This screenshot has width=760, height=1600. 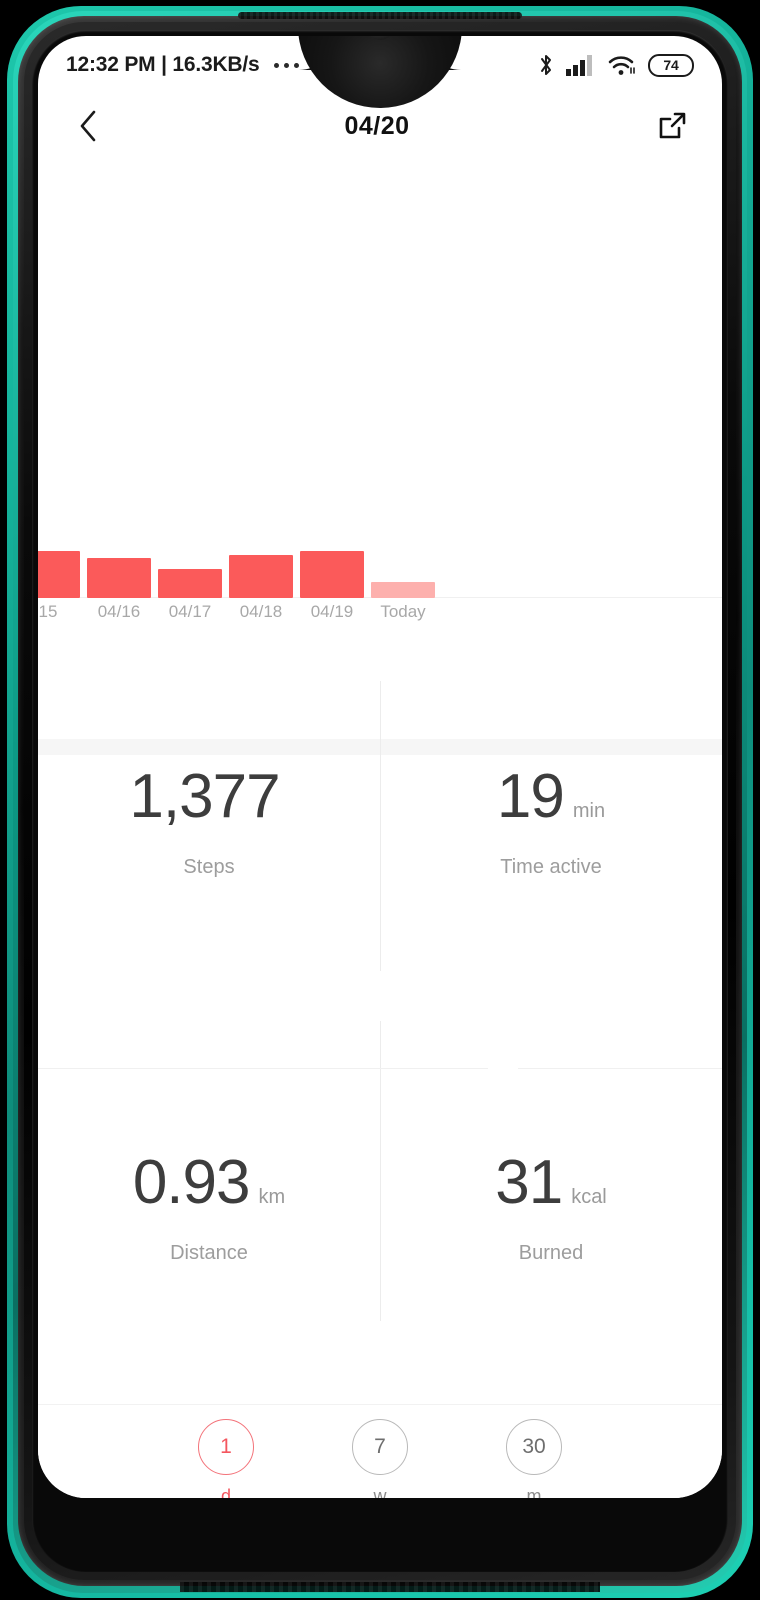 What do you see at coordinates (380, 1492) in the screenshot?
I see `range-option-label: w` at bounding box center [380, 1492].